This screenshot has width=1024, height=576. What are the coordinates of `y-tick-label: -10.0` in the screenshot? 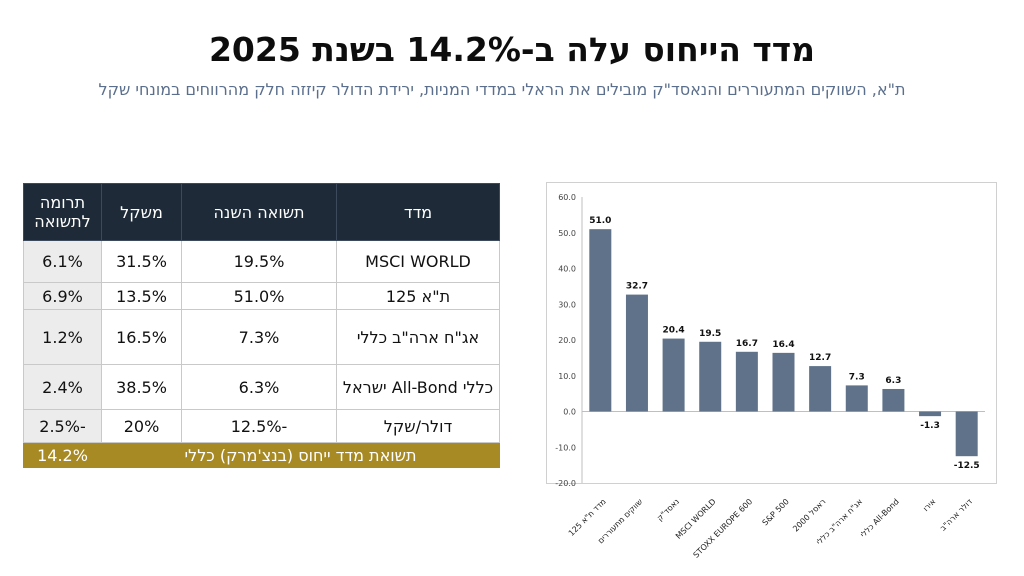 It's located at (565, 447).